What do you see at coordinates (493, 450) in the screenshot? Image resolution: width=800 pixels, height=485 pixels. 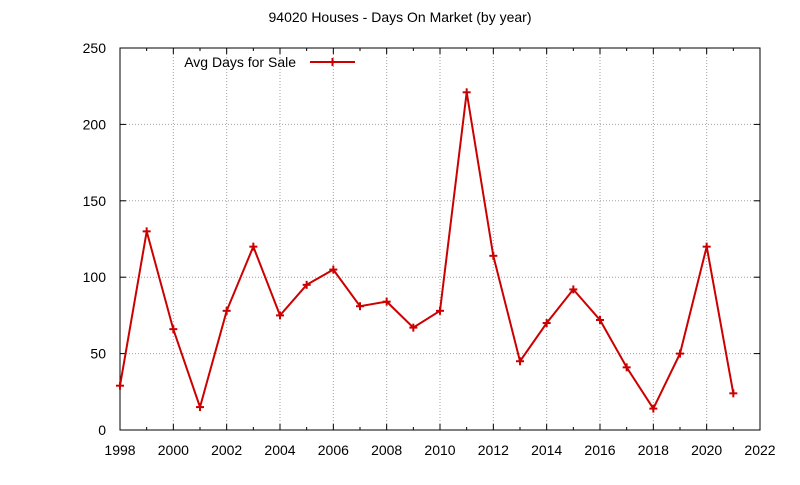 I see `x-tick-label: 2012` at bounding box center [493, 450].